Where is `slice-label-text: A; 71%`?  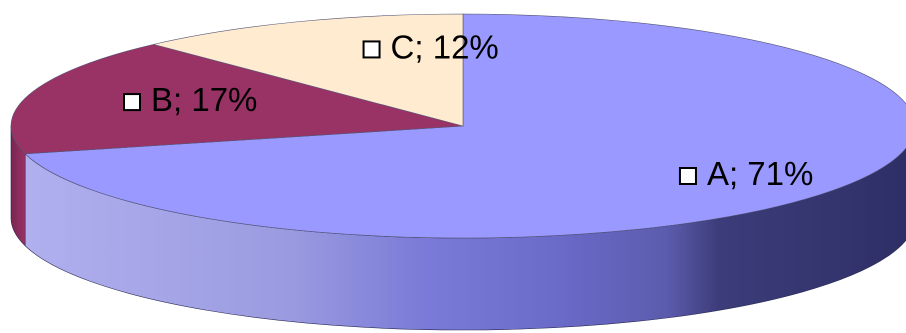 slice-label-text: A; 71% is located at coordinates (760, 173).